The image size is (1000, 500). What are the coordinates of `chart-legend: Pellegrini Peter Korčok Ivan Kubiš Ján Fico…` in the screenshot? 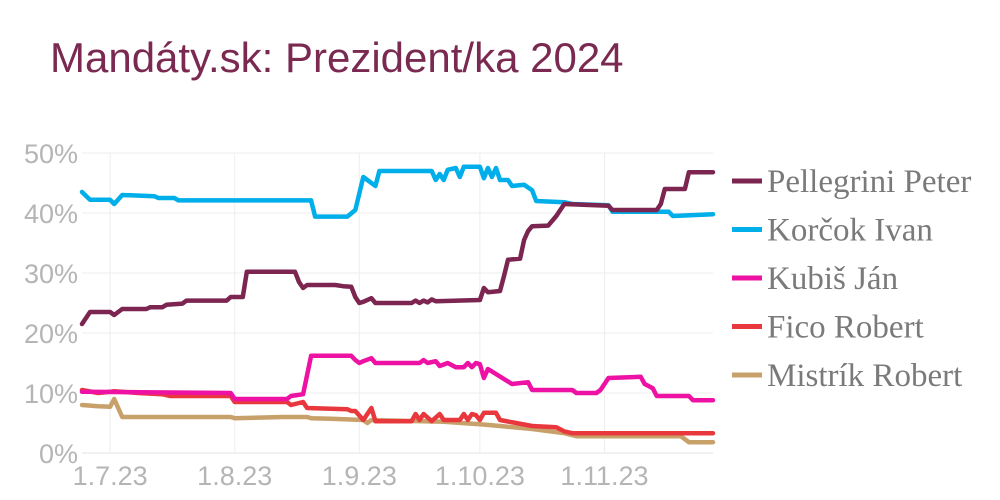 It's located at (851, 279).